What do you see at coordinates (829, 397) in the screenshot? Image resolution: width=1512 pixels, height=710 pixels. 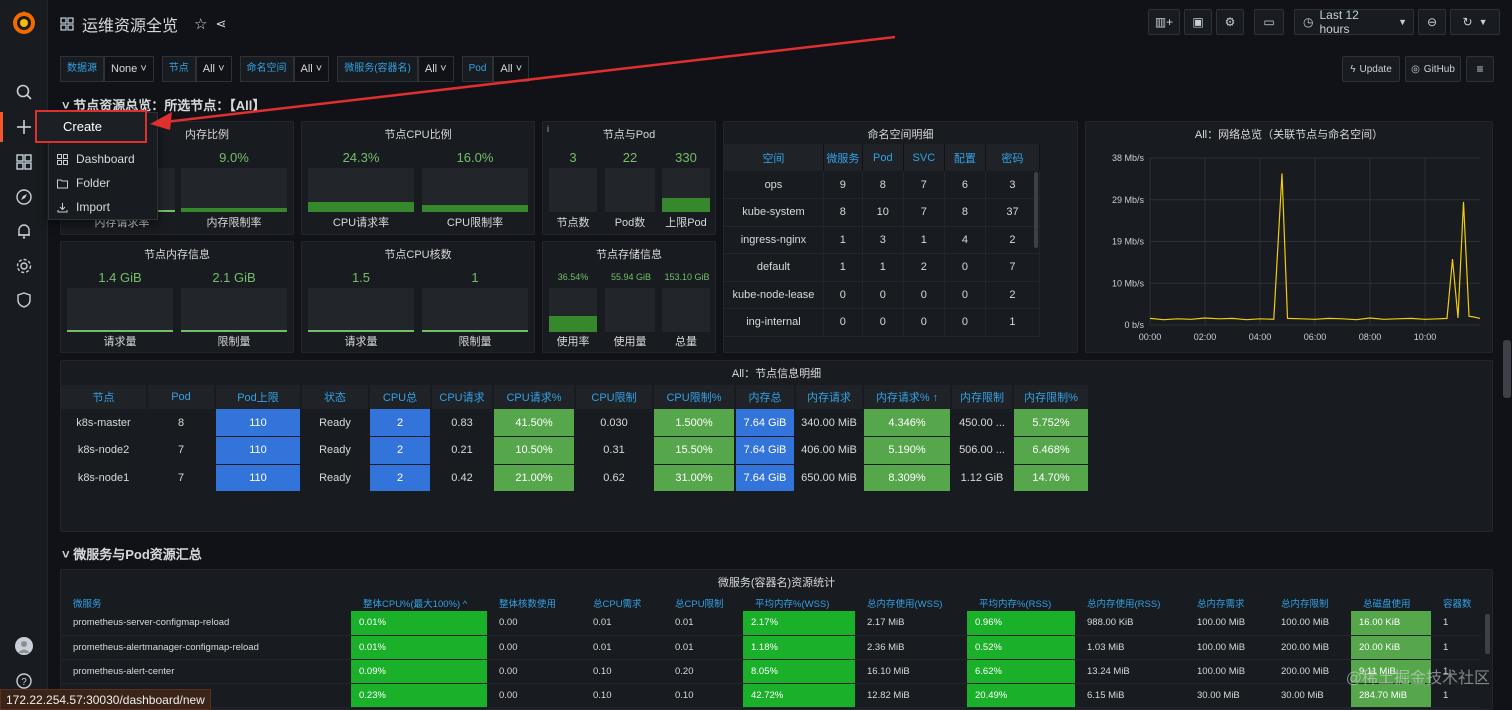 I see `column-header: 内存请求` at bounding box center [829, 397].